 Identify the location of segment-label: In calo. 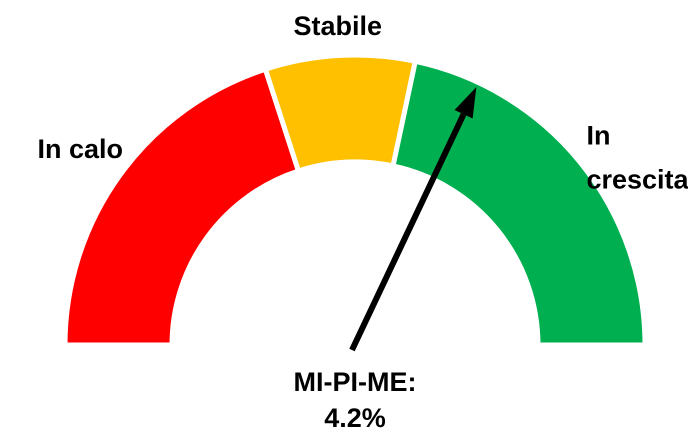
(80, 149).